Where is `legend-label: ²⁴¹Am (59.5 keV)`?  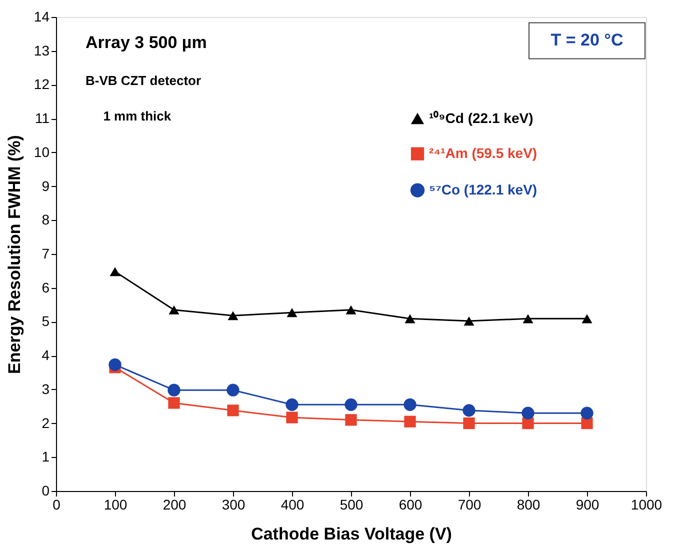
legend-label: ²⁴¹Am (59.5 keV) is located at coordinates (483, 152).